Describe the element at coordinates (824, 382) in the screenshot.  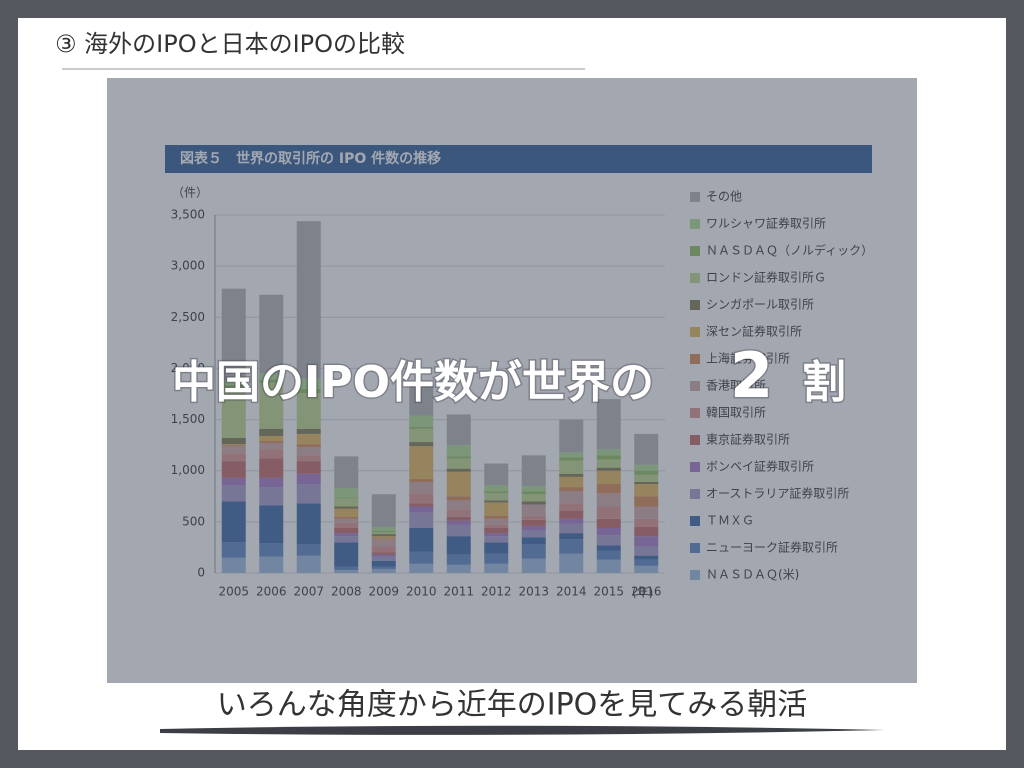
I see `headline: 割` at that location.